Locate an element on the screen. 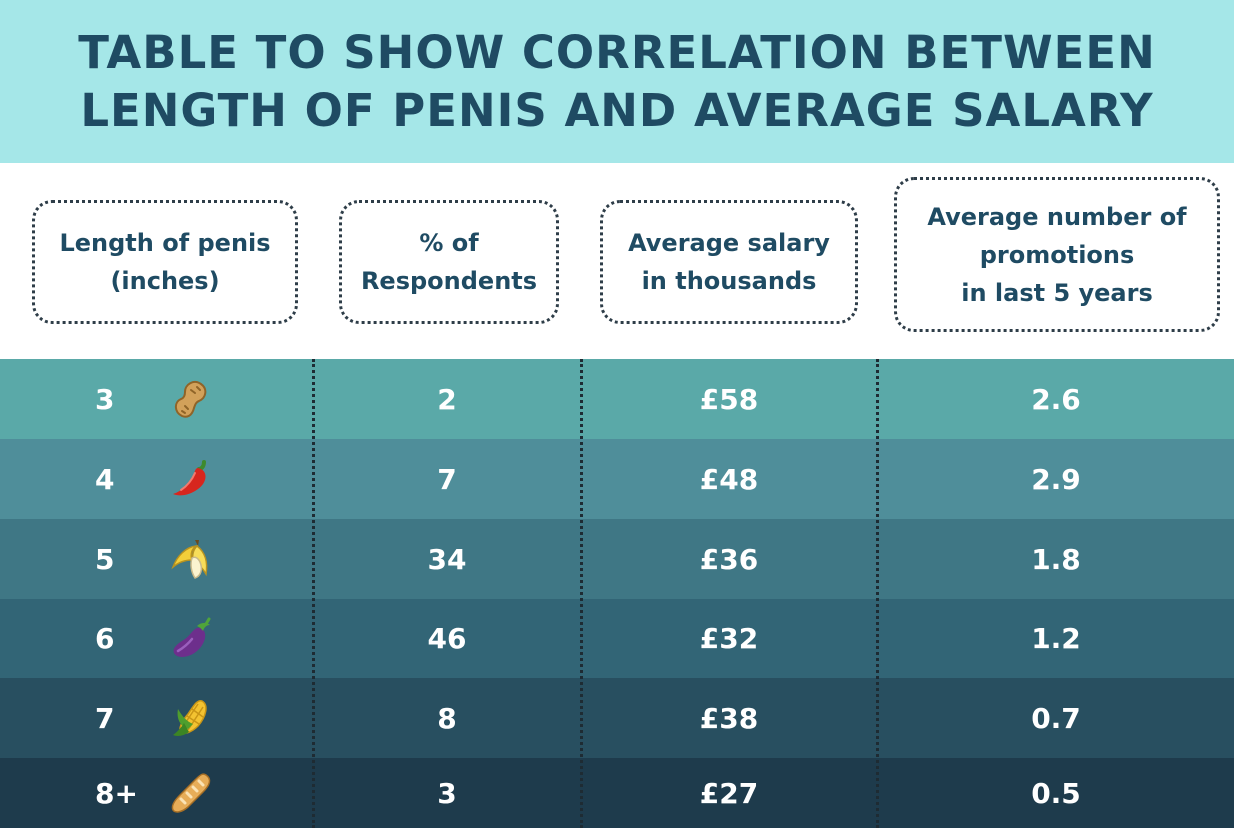  header-length: Length of penis (inches) is located at coordinates (165, 262).